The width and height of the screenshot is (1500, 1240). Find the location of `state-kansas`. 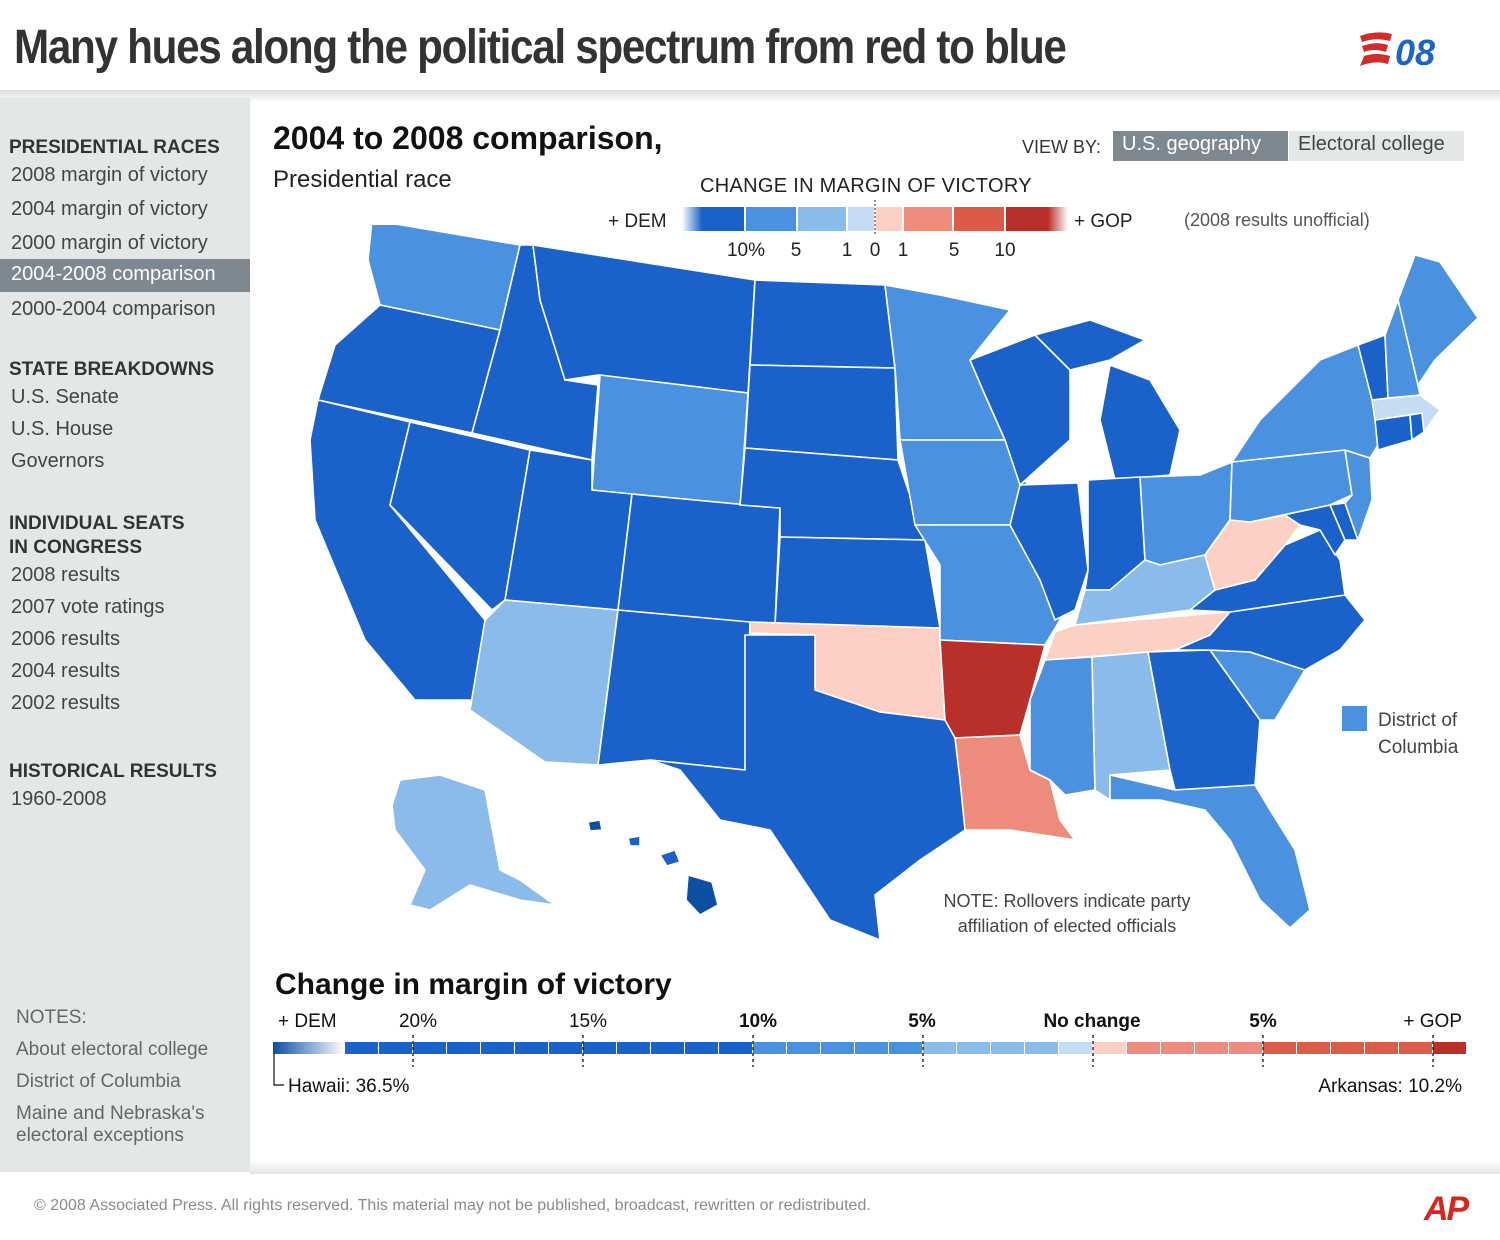

state-kansas is located at coordinates (857, 582).